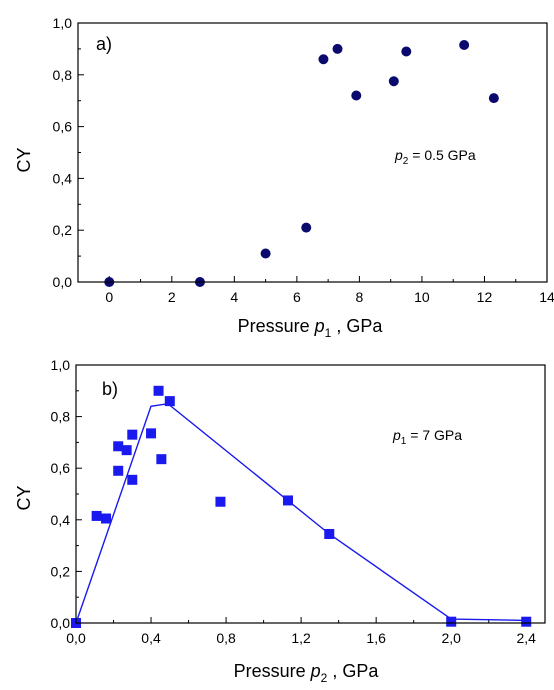 The height and width of the screenshot is (690, 554). What do you see at coordinates (61, 365) in the screenshot?
I see `ytick-label-b: 1,0` at bounding box center [61, 365].